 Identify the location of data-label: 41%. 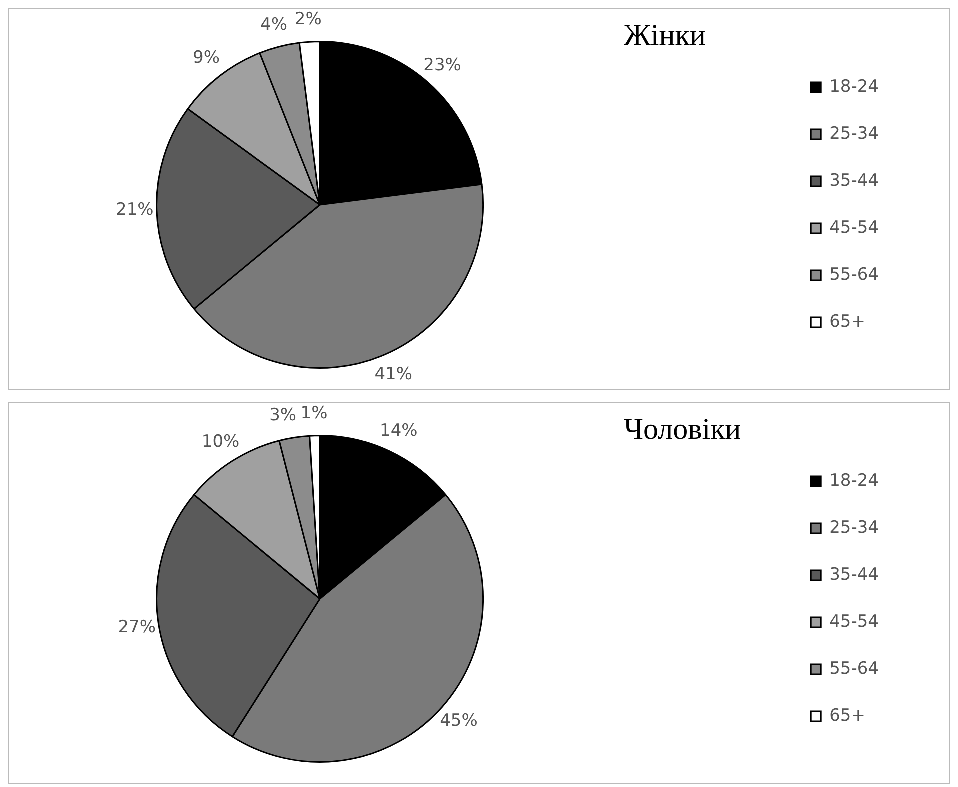
(393, 374).